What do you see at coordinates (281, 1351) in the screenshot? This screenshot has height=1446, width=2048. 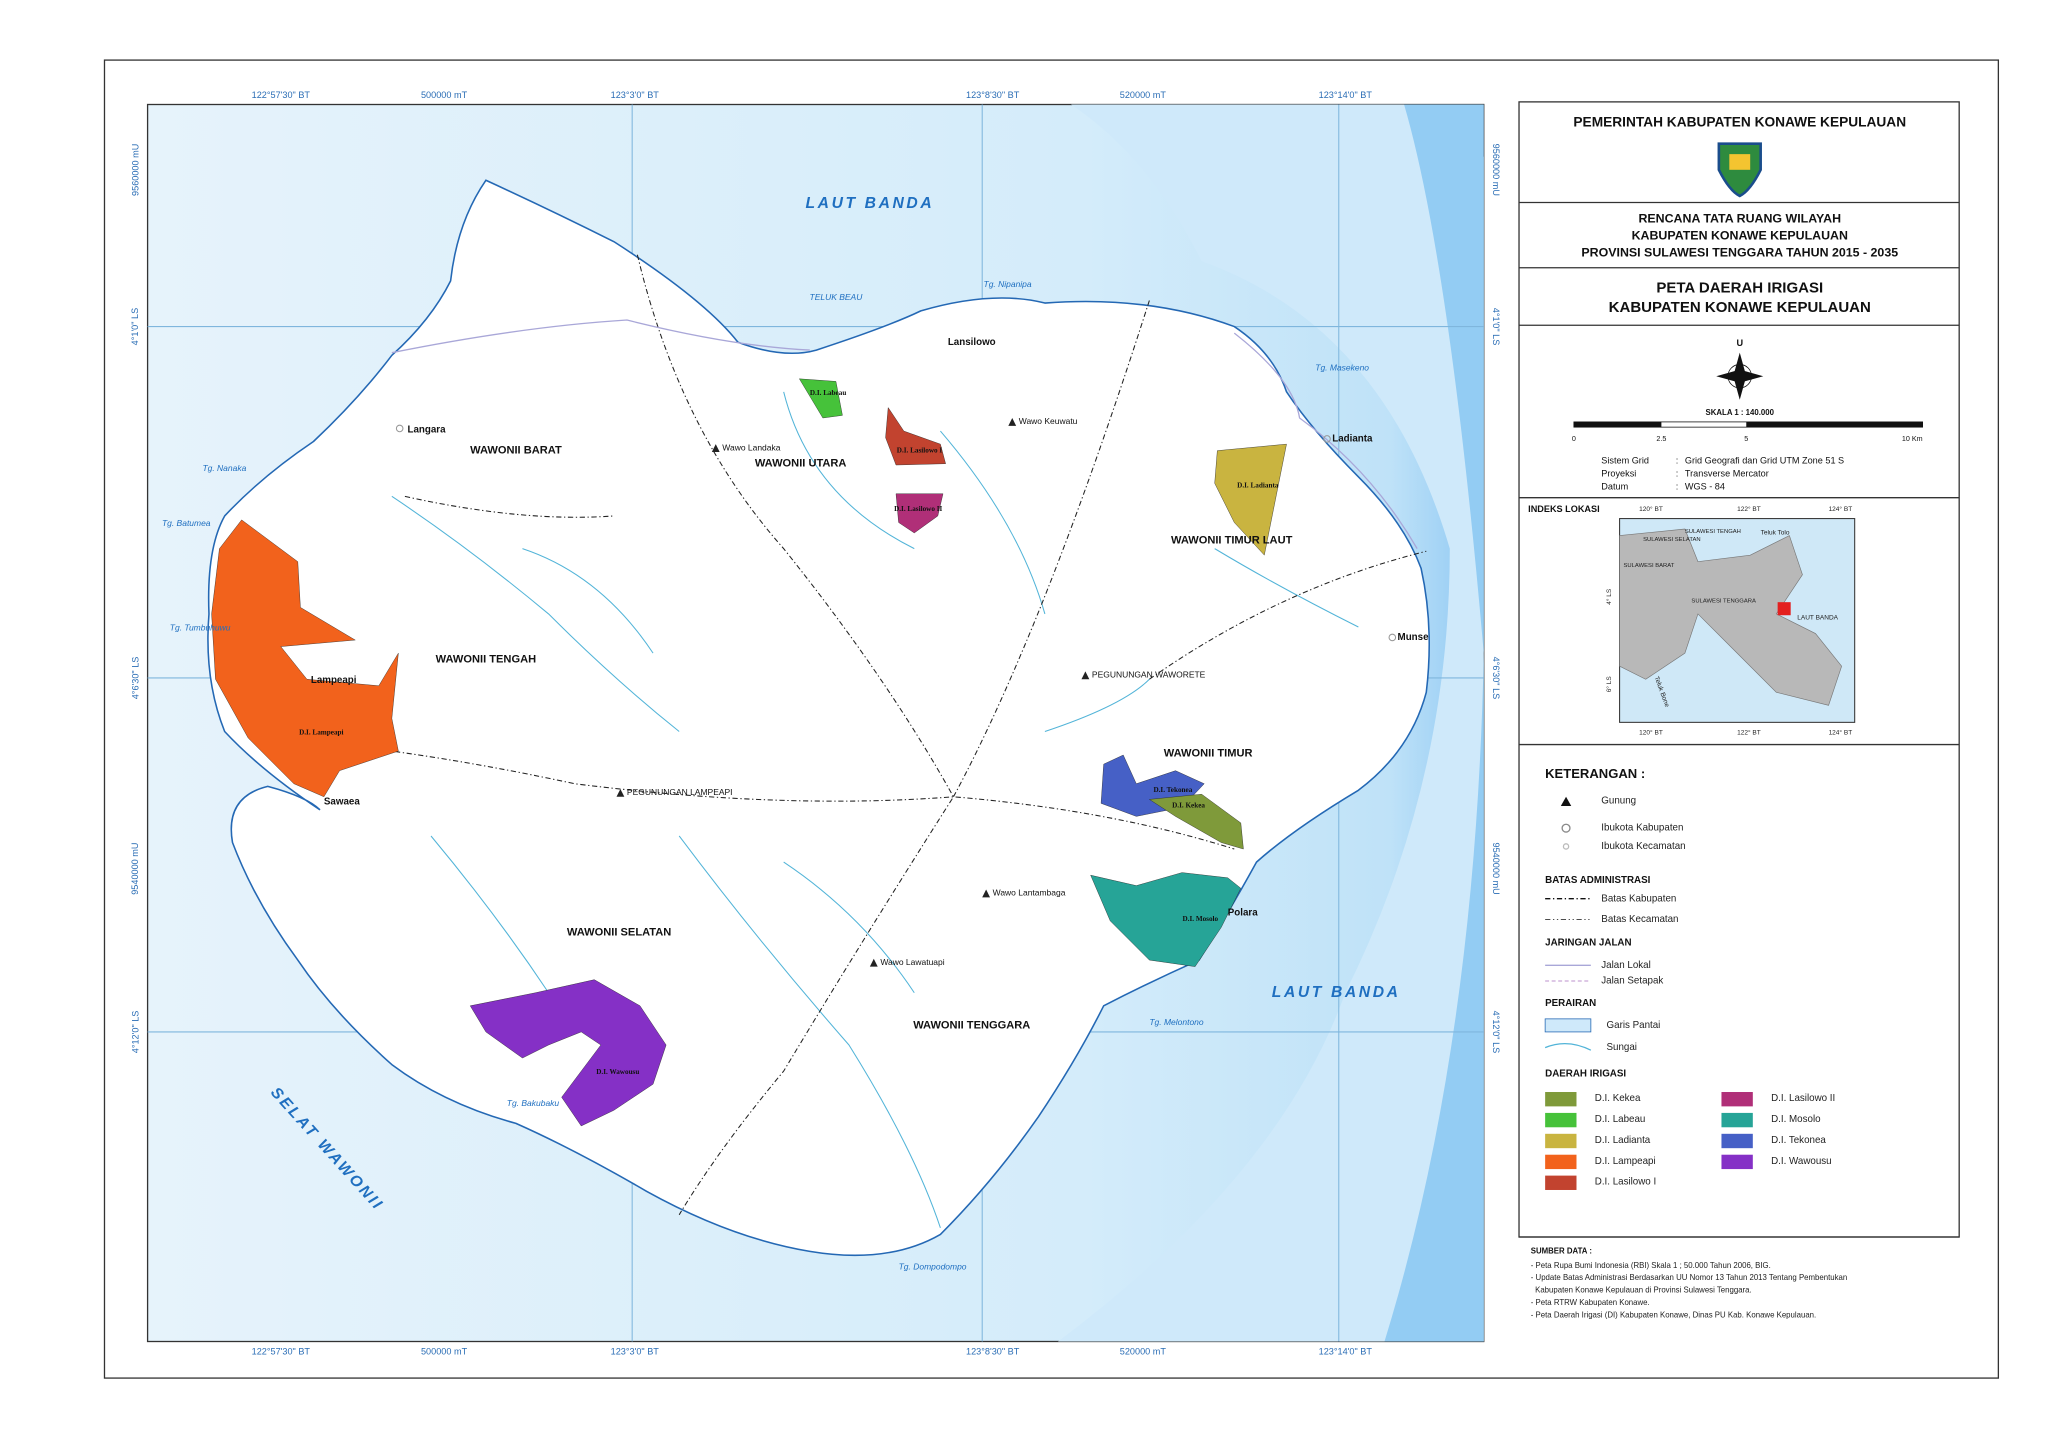 I see `grid-label-bottom: 122°57'30" BT` at bounding box center [281, 1351].